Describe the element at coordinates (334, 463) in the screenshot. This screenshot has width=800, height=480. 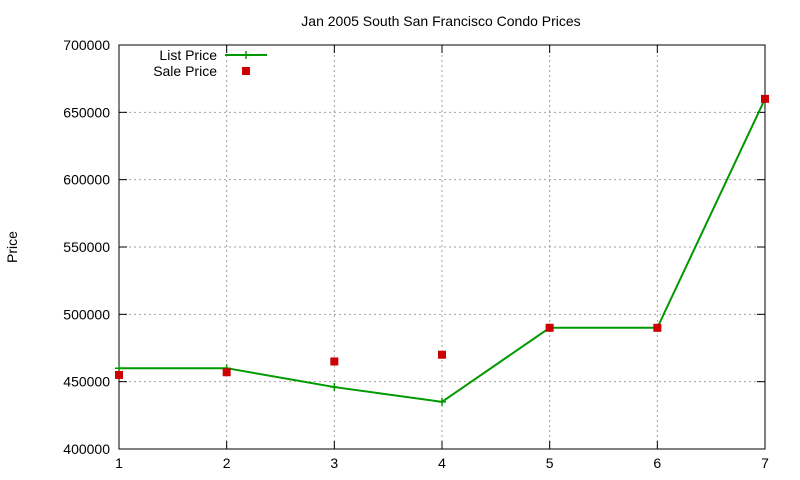
I see `x-tick-label: 3` at that location.